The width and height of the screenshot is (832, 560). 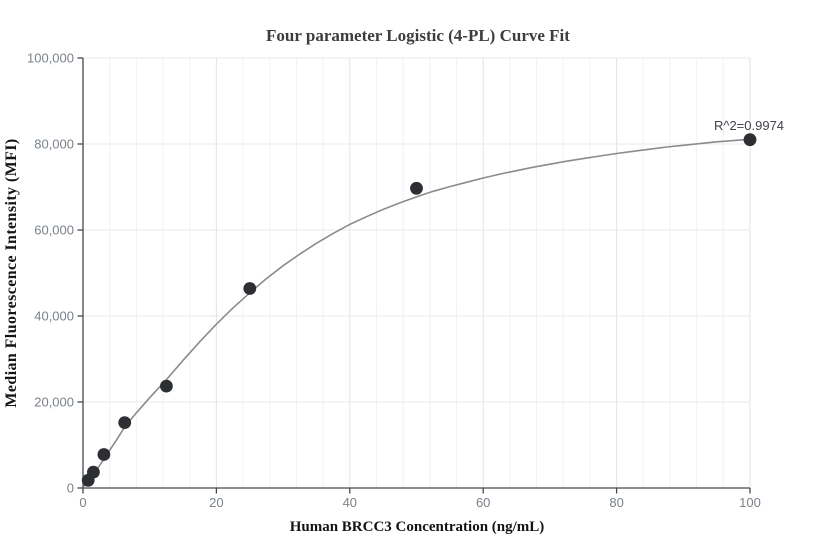 What do you see at coordinates (54, 316) in the screenshot?
I see `y-tick-label: 40,000` at bounding box center [54, 316].